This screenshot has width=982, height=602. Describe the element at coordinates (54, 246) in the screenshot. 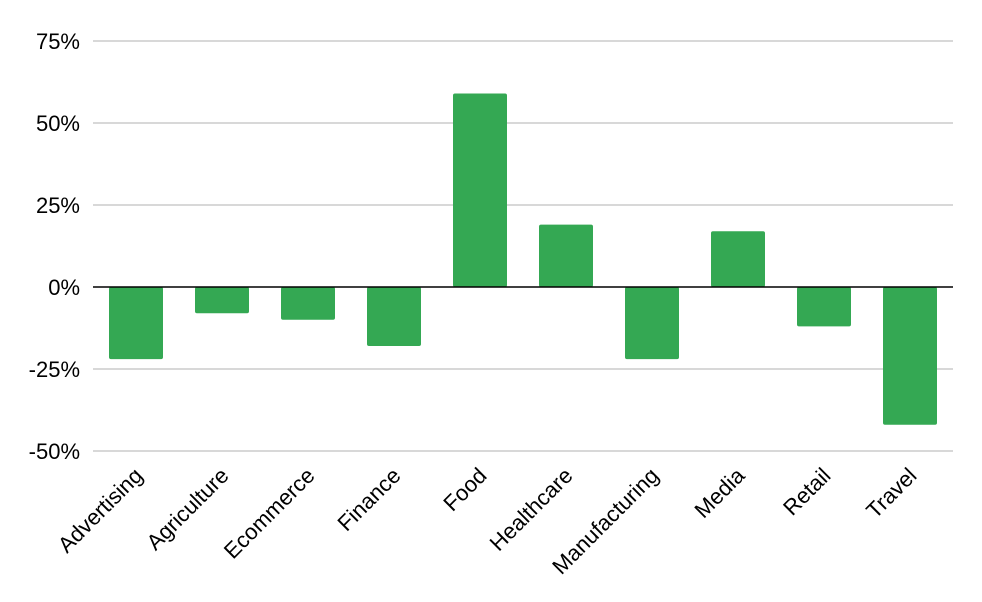

I see `y-axis-tick-labels: 75% 50% 25% 0% -25% -50%` at that location.